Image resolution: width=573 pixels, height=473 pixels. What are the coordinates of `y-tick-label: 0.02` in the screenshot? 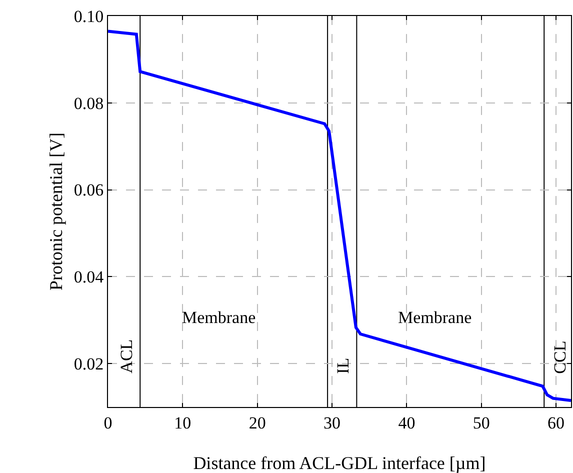 It's located at (89, 364).